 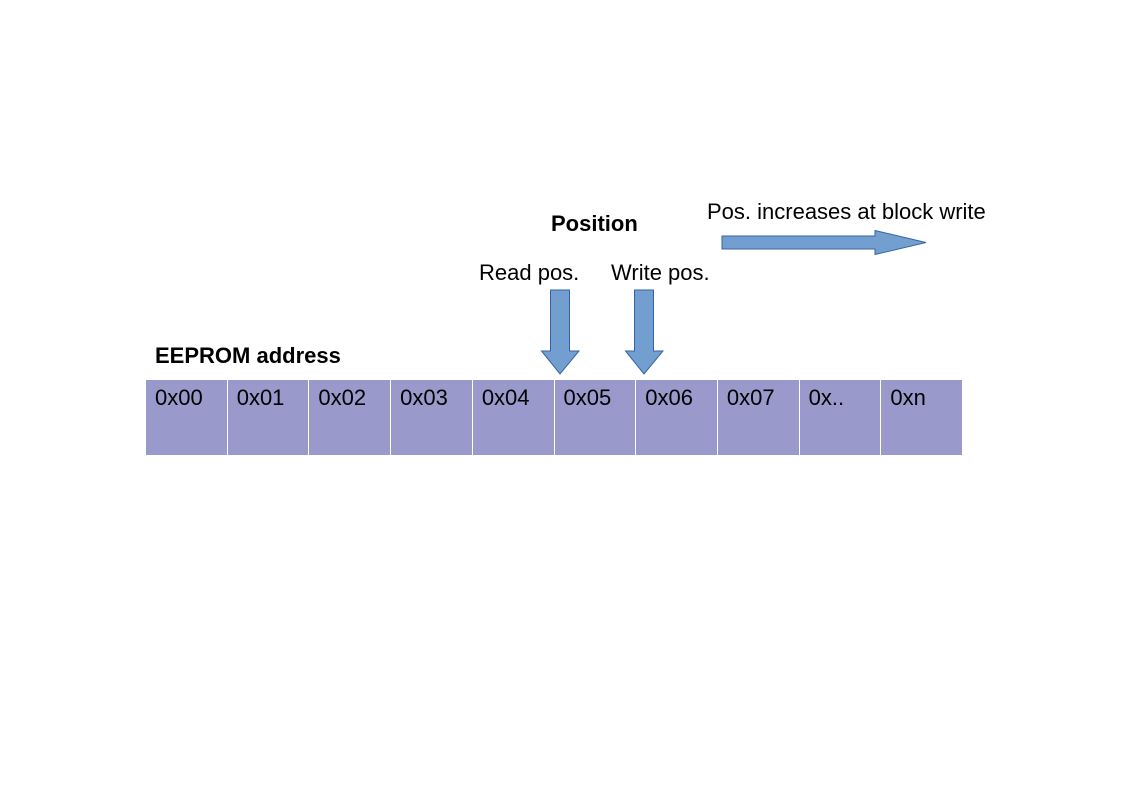 What do you see at coordinates (350, 417) in the screenshot?
I see `memory-cell: 0x02` at bounding box center [350, 417].